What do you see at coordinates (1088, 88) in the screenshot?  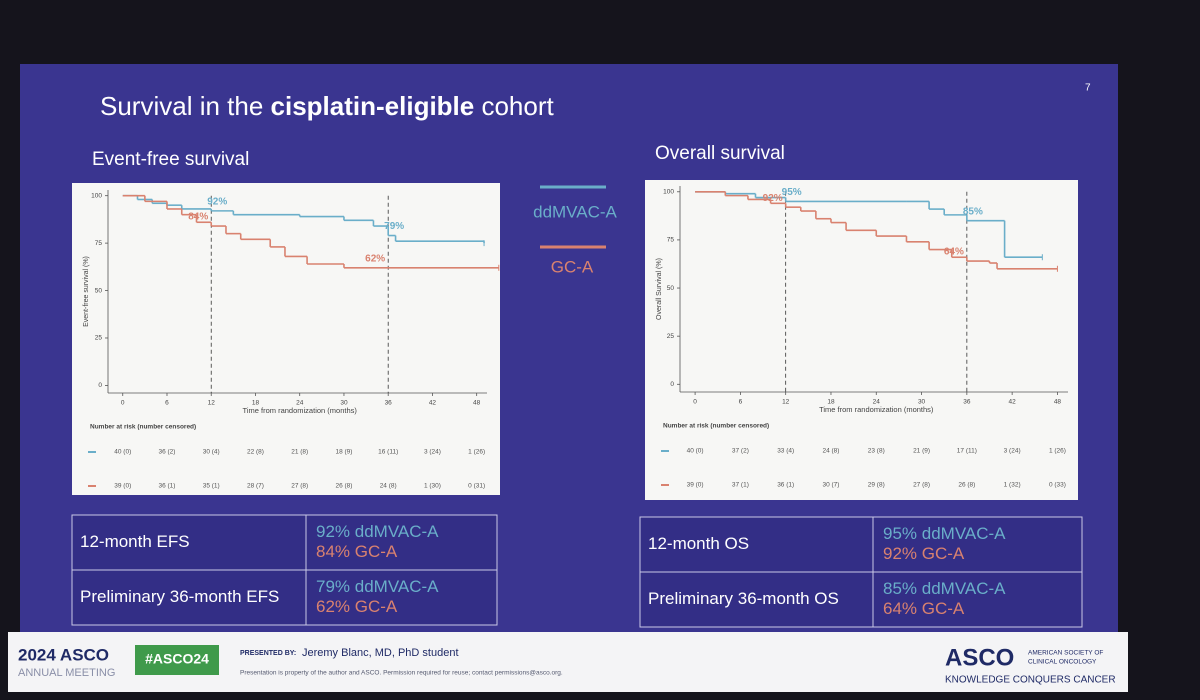 I see `page-number: 7` at bounding box center [1088, 88].